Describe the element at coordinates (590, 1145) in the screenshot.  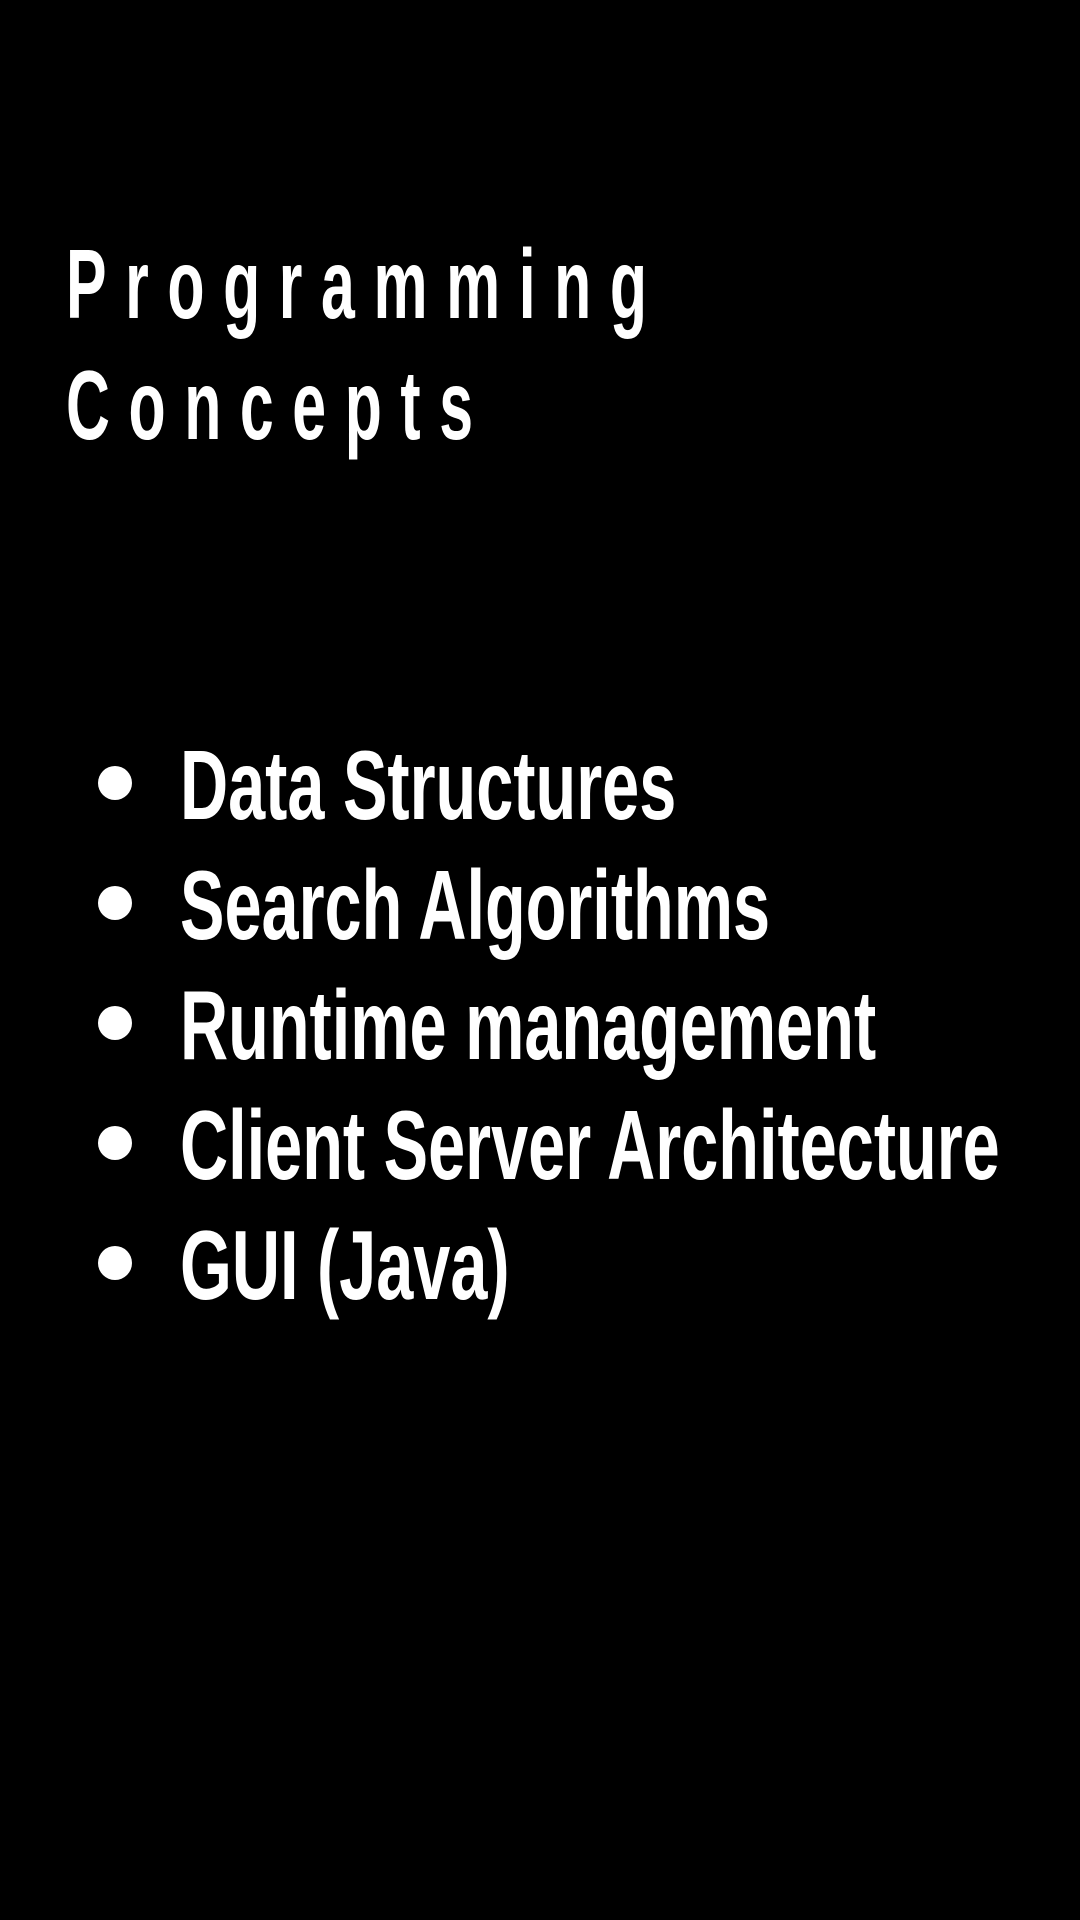
I see `bullet-text: Client Server Architecture` at that location.